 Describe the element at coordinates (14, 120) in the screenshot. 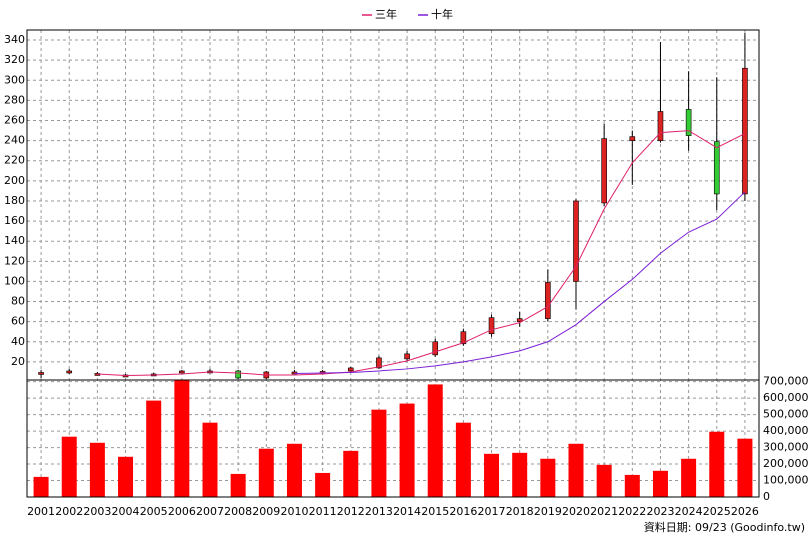

I see `y-tick-label: 260` at that location.